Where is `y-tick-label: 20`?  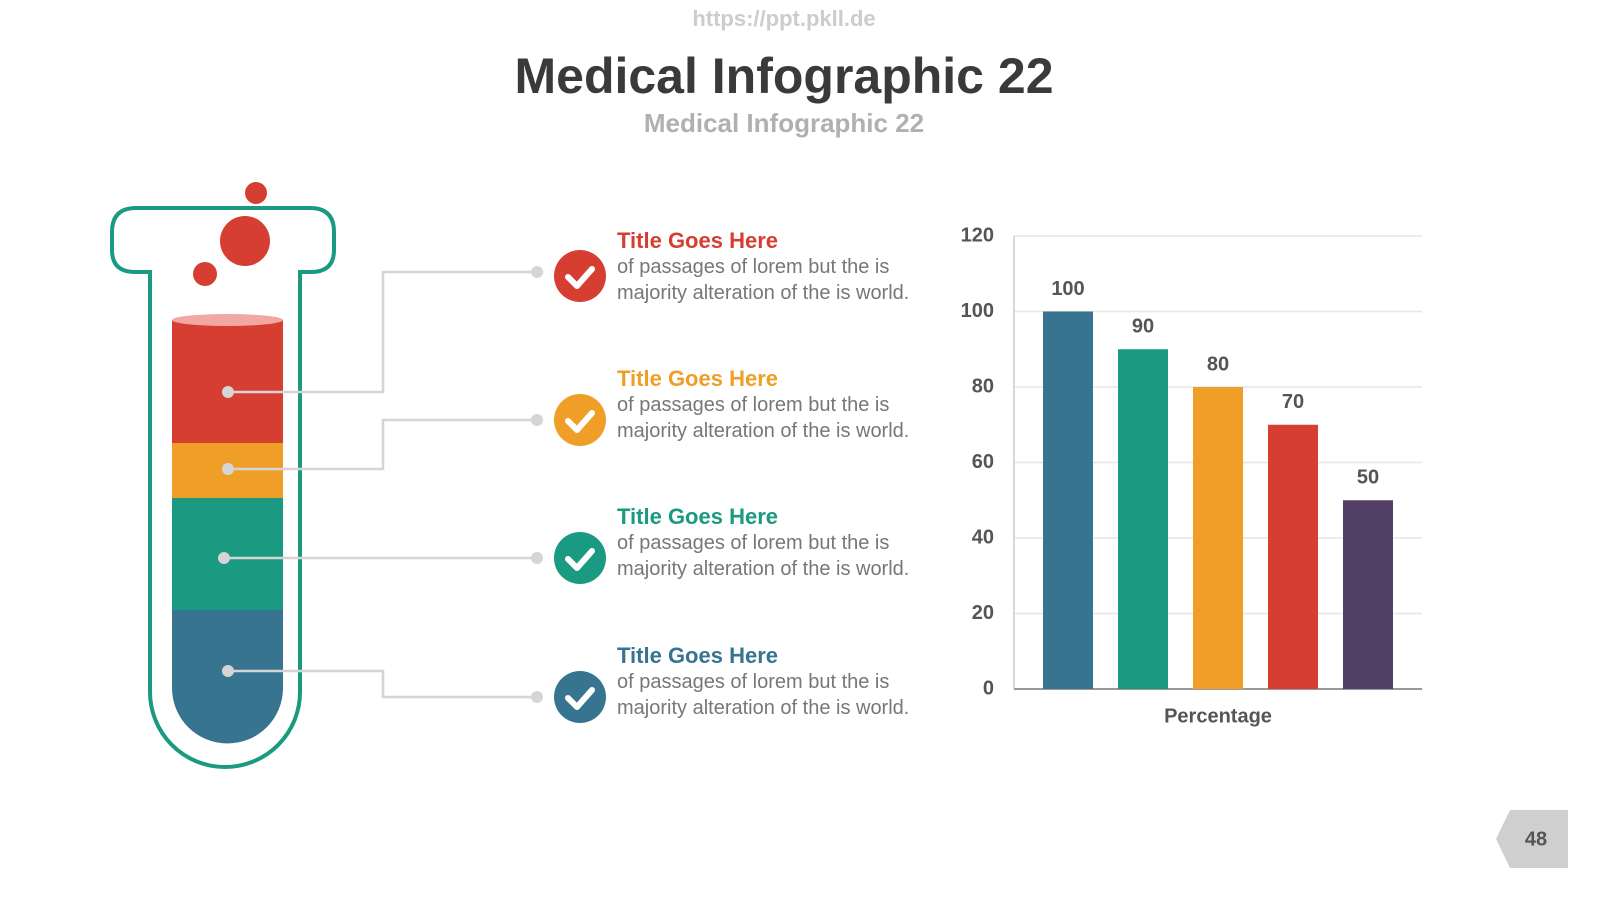 y-tick-label: 20 is located at coordinates (983, 613).